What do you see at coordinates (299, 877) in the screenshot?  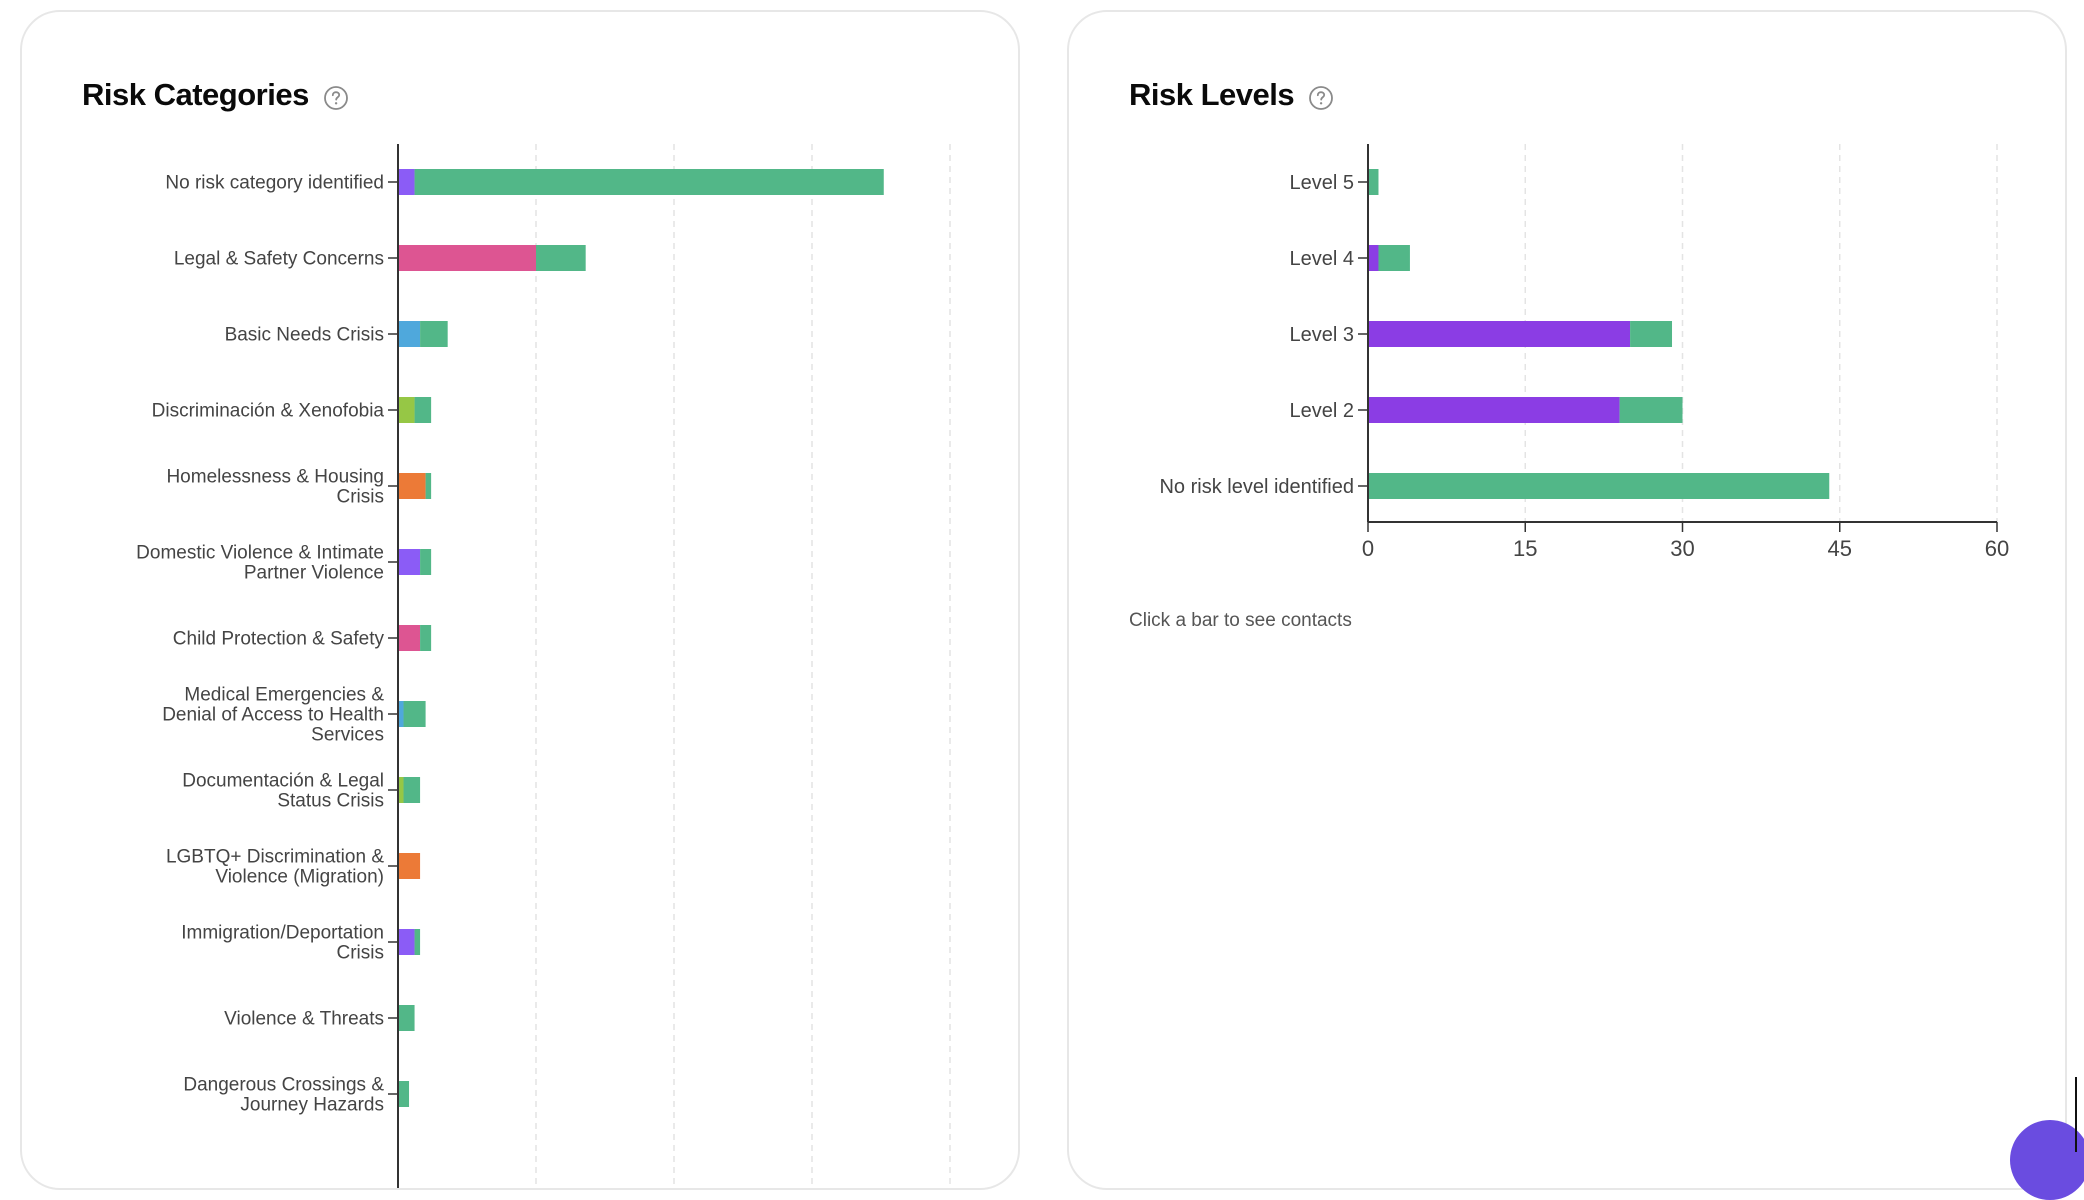 I see `category-label-line: Violence (Migration)` at bounding box center [299, 877].